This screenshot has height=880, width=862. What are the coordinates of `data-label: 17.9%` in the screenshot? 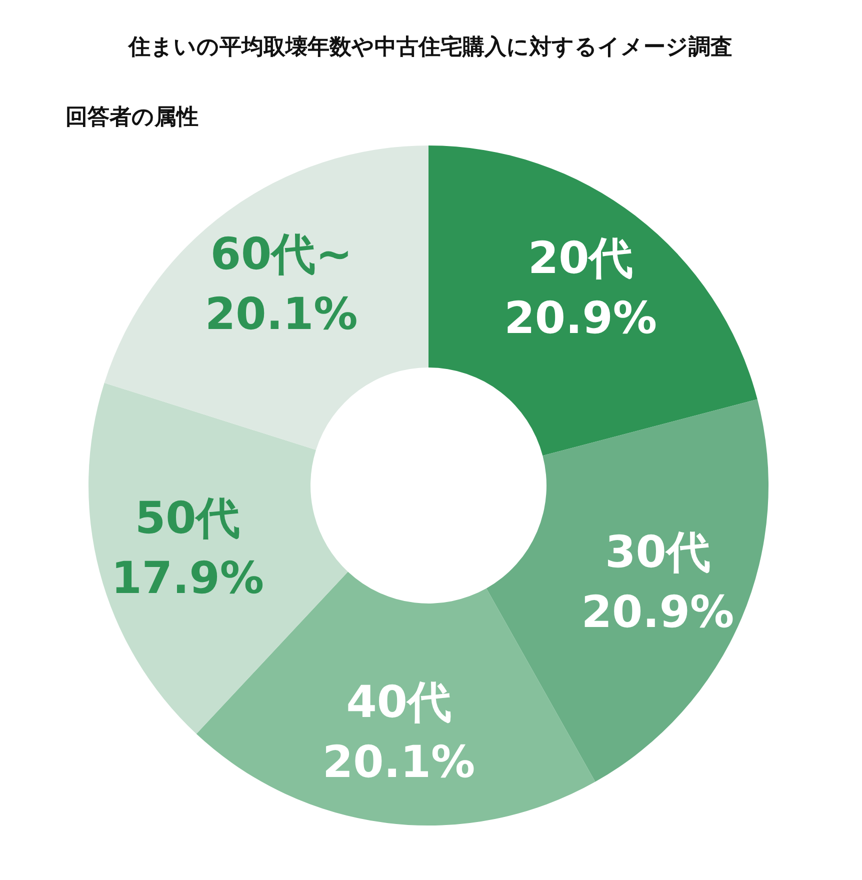 It's located at (187, 578).